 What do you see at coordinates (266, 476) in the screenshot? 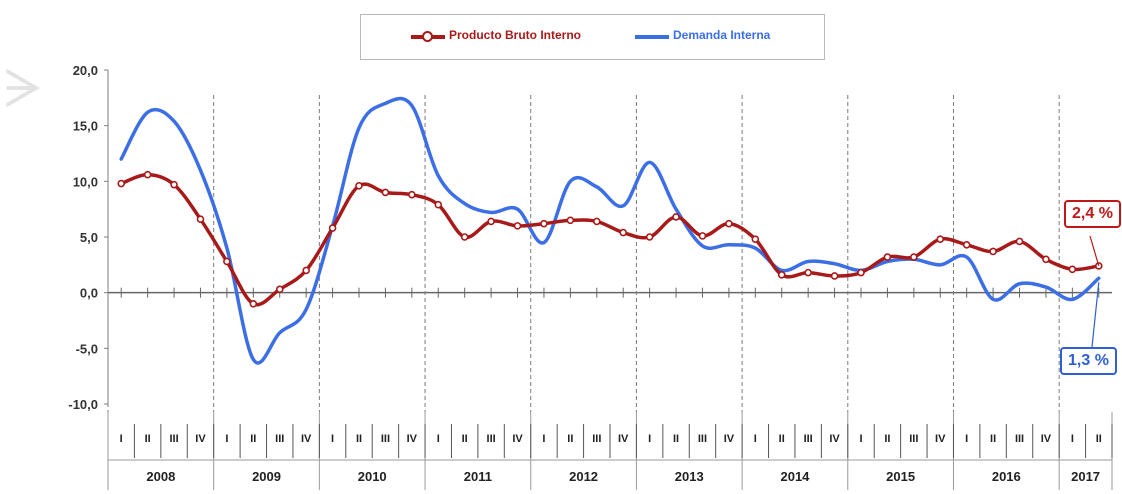
I see `year-label: 2009` at bounding box center [266, 476].